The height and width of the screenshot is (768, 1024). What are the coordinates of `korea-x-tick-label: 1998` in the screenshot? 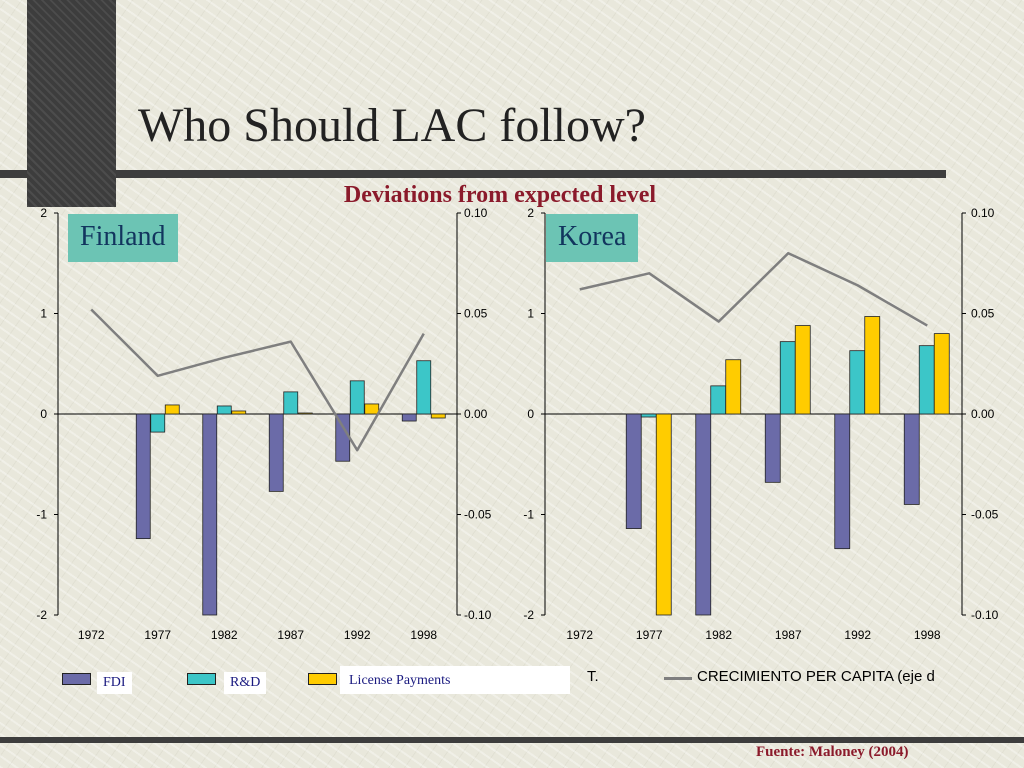 It's located at (927, 635).